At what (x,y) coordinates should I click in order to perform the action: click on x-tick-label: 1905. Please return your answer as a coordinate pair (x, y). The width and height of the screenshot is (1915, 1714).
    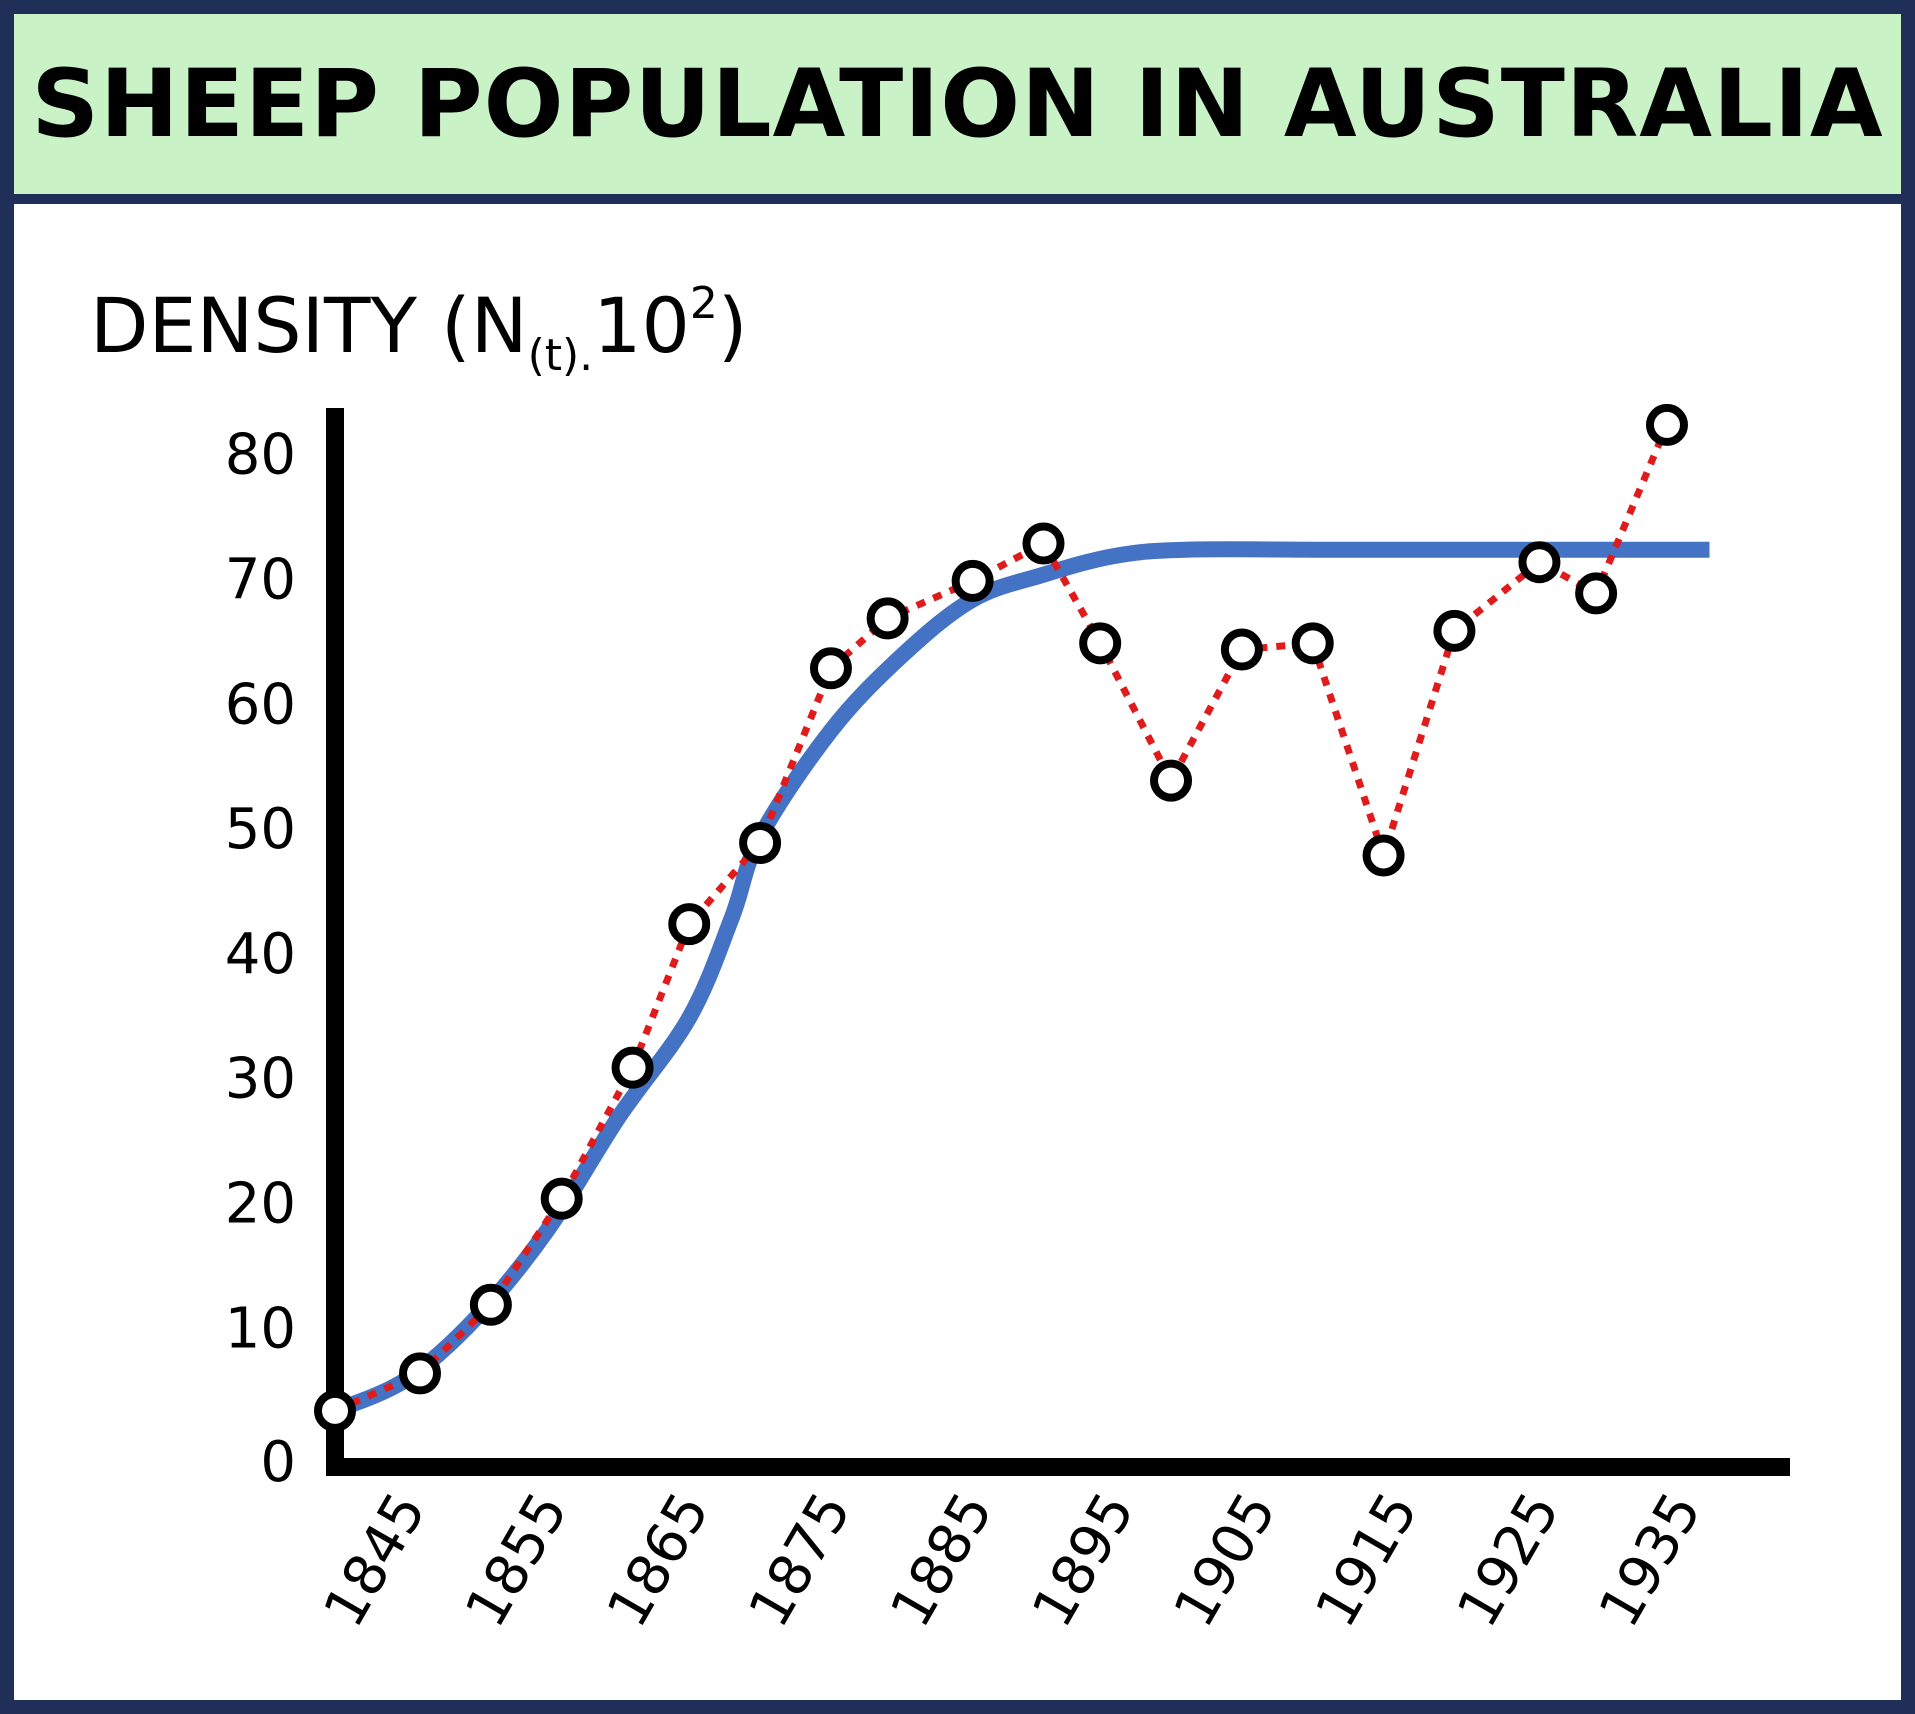
    Looking at the image, I should click on (1226, 1560).